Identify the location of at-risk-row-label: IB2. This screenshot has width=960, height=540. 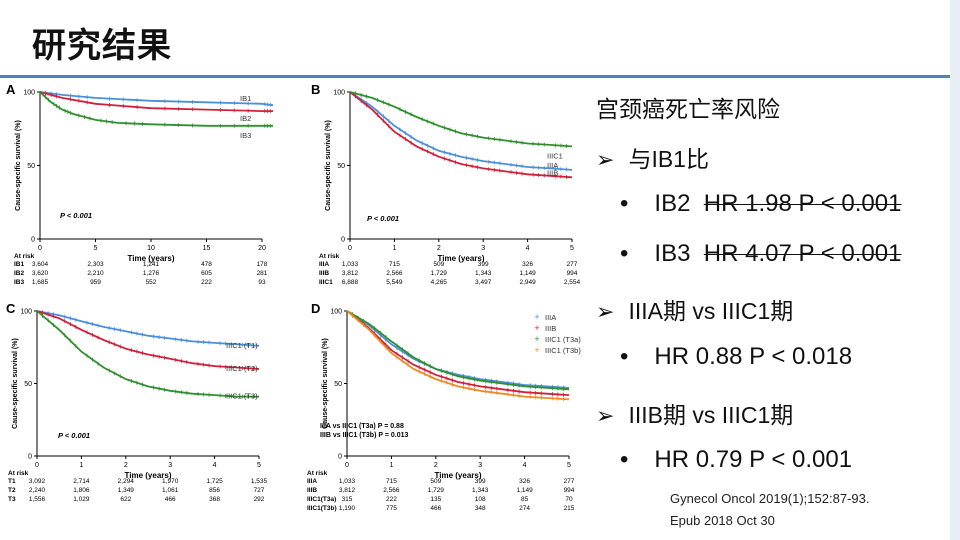
(19, 273).